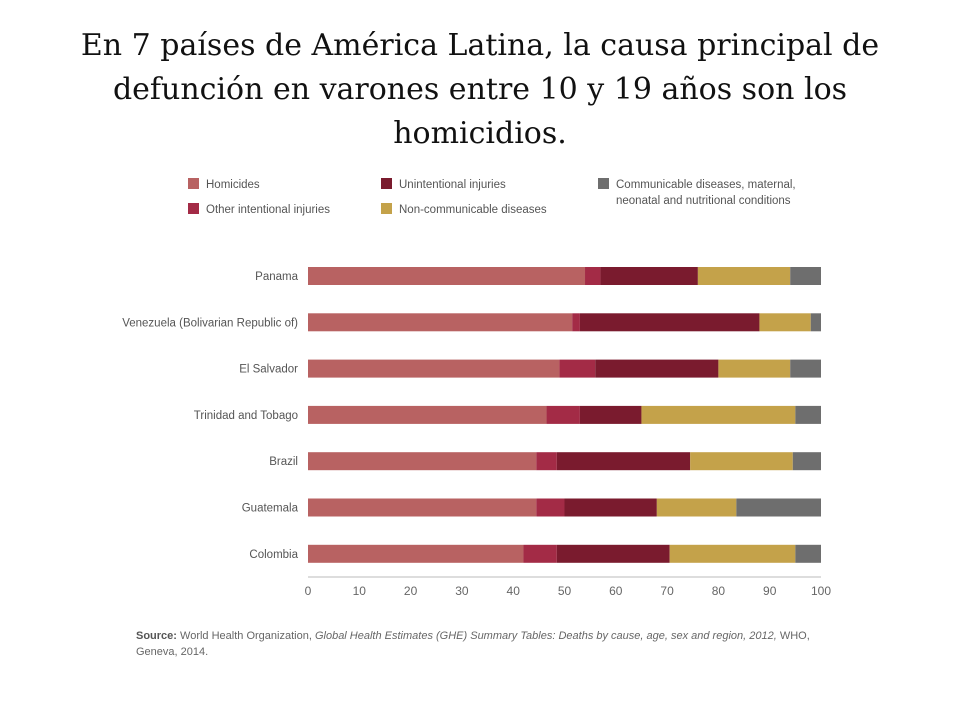 The height and width of the screenshot is (720, 960). What do you see at coordinates (246, 416) in the screenshot?
I see `category-label-trinidad-and-tobago: Trinidad and Tobago` at bounding box center [246, 416].